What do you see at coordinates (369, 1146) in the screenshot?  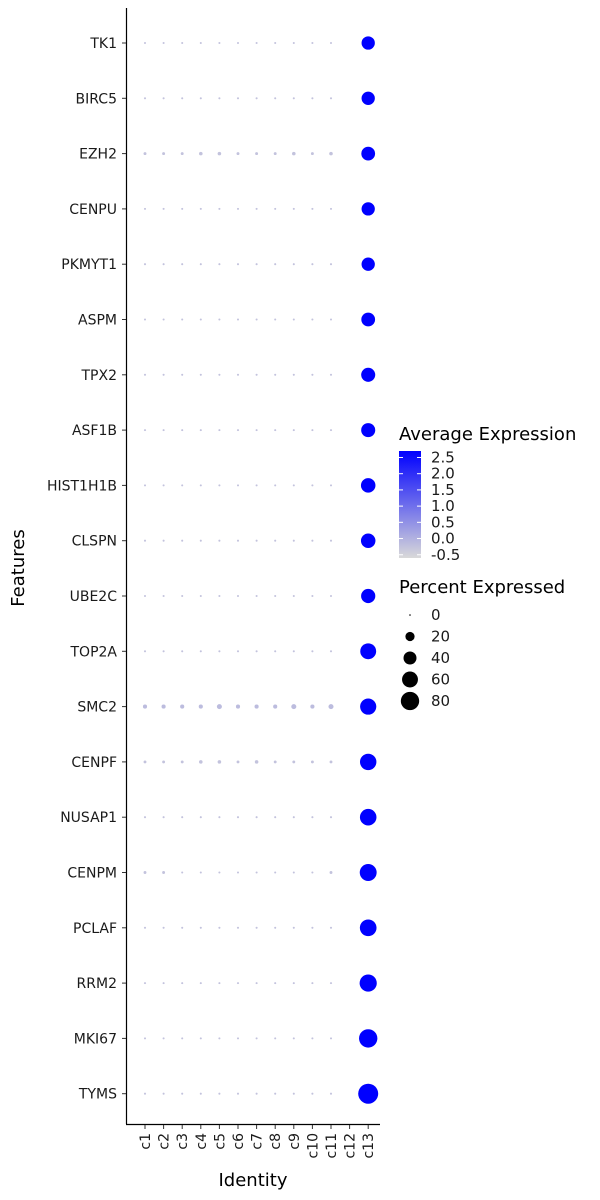 I see `x-tick-label: c13` at bounding box center [369, 1146].